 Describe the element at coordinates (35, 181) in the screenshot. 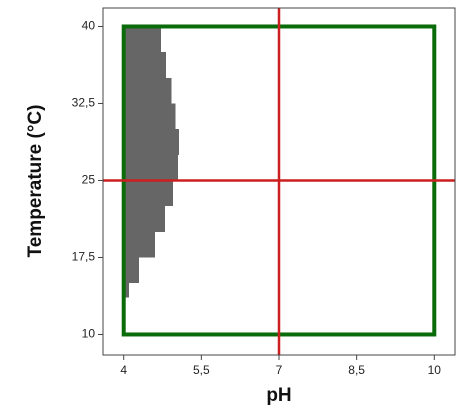

I see `y-axis-title: Temperature (°C)` at that location.